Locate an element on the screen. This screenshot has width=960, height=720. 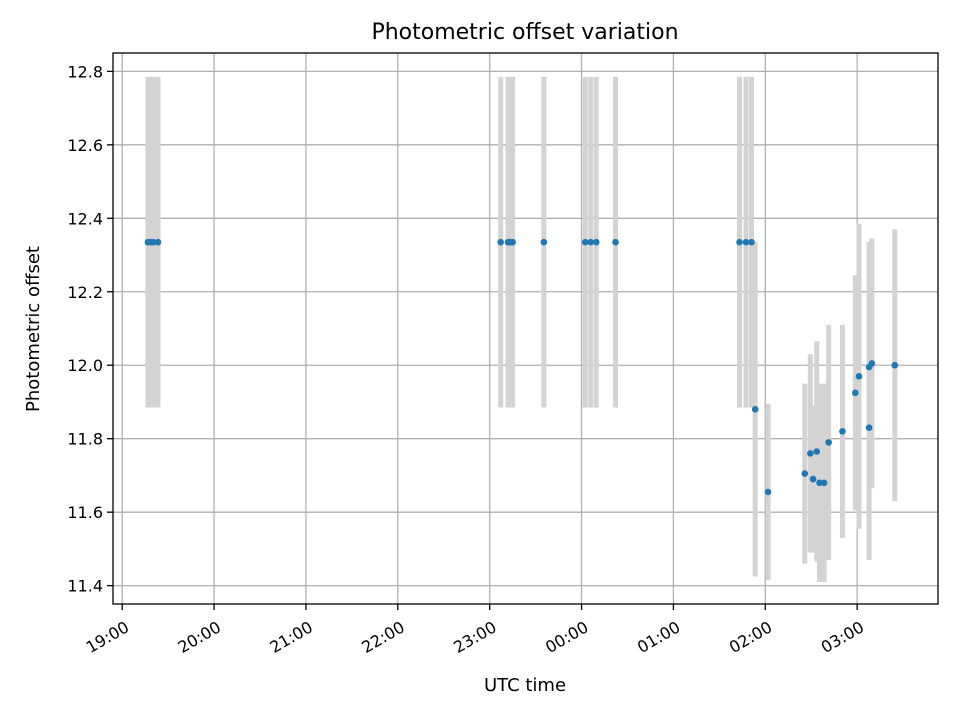
y-tick-label: 12.2 is located at coordinates (85, 292).